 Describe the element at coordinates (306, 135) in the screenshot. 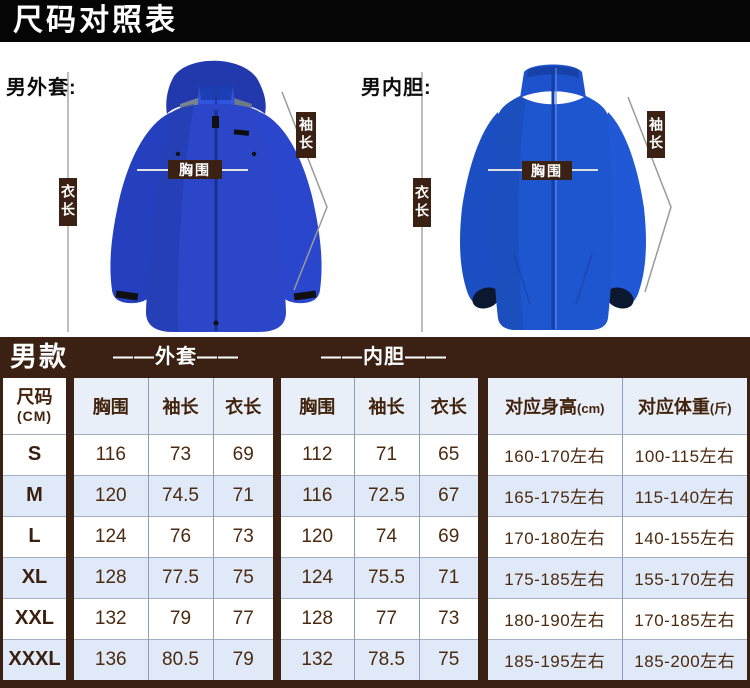

I see `outer-sleeve-tag: 袖长` at that location.